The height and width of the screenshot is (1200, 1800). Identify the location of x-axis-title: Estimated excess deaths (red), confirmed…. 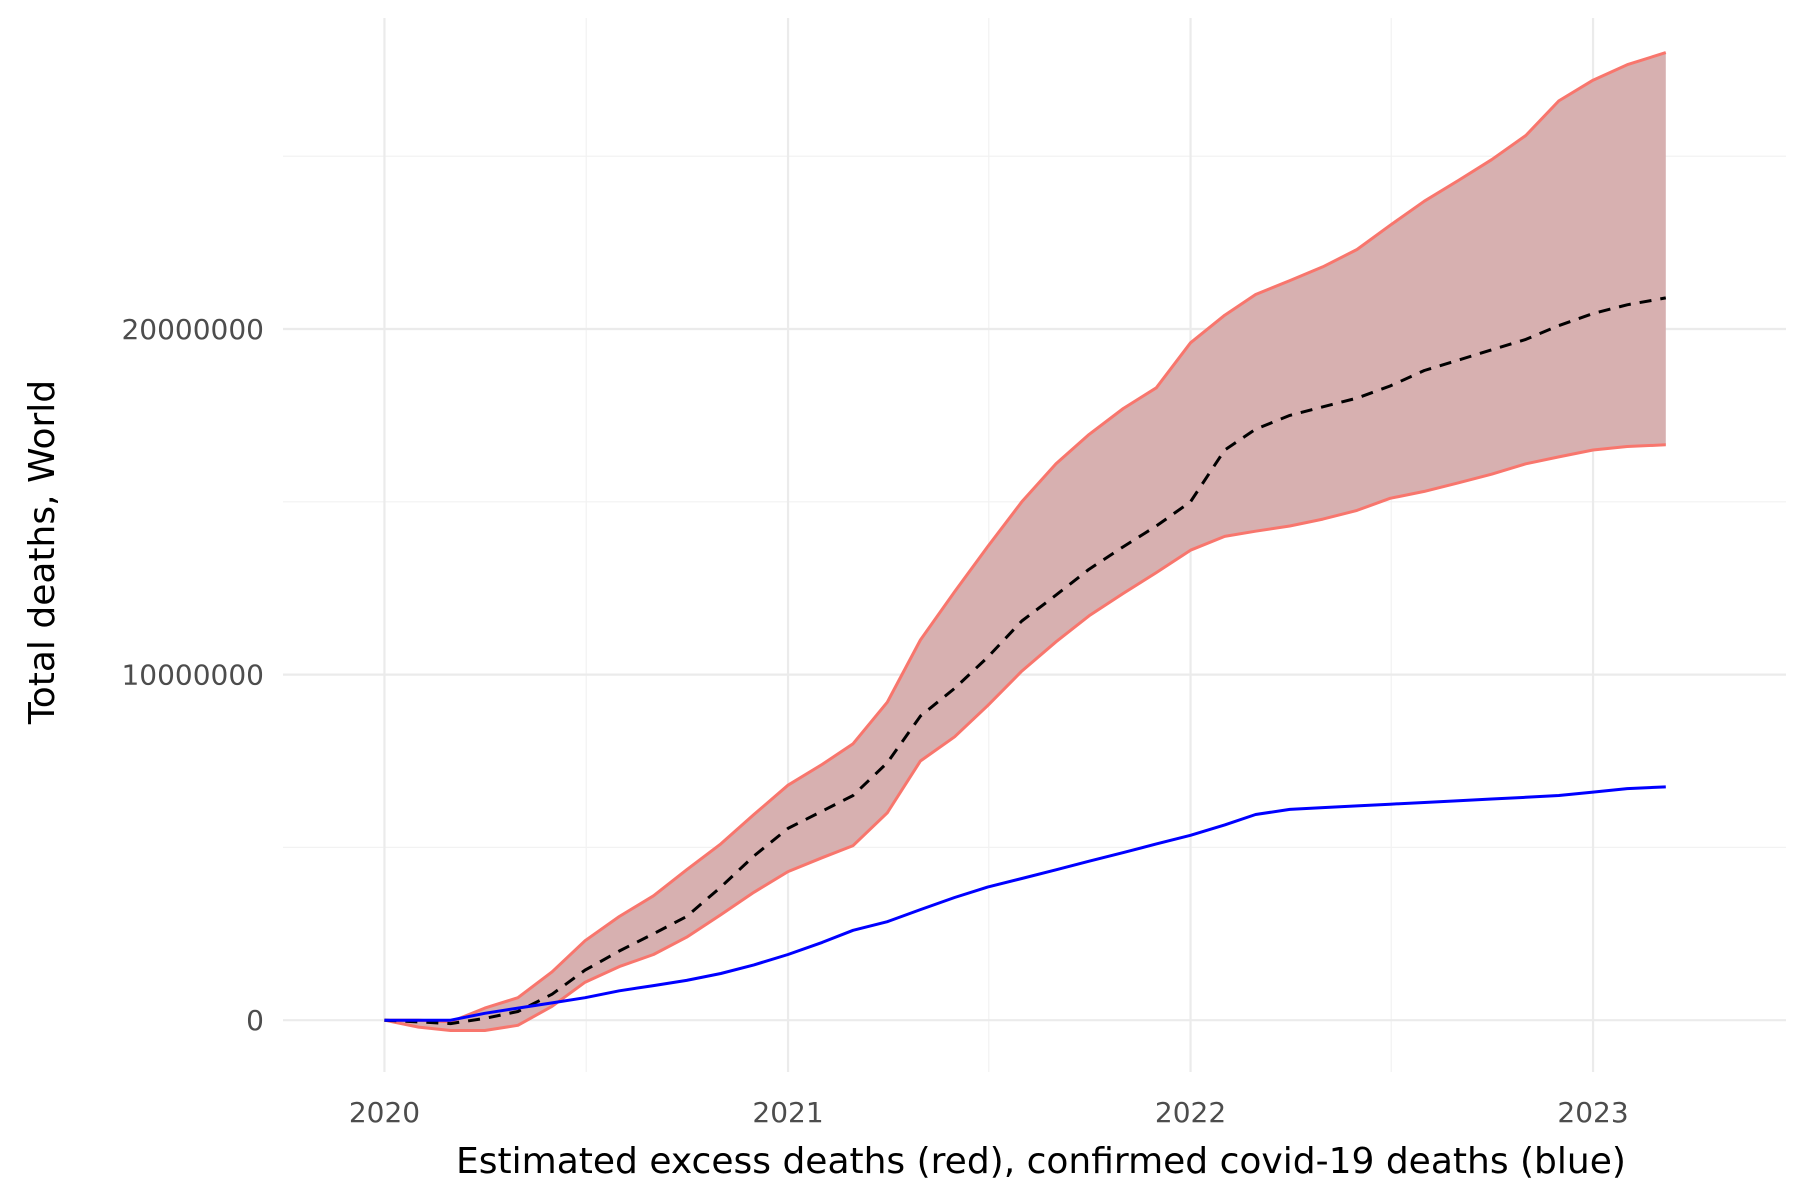
(1041, 1161).